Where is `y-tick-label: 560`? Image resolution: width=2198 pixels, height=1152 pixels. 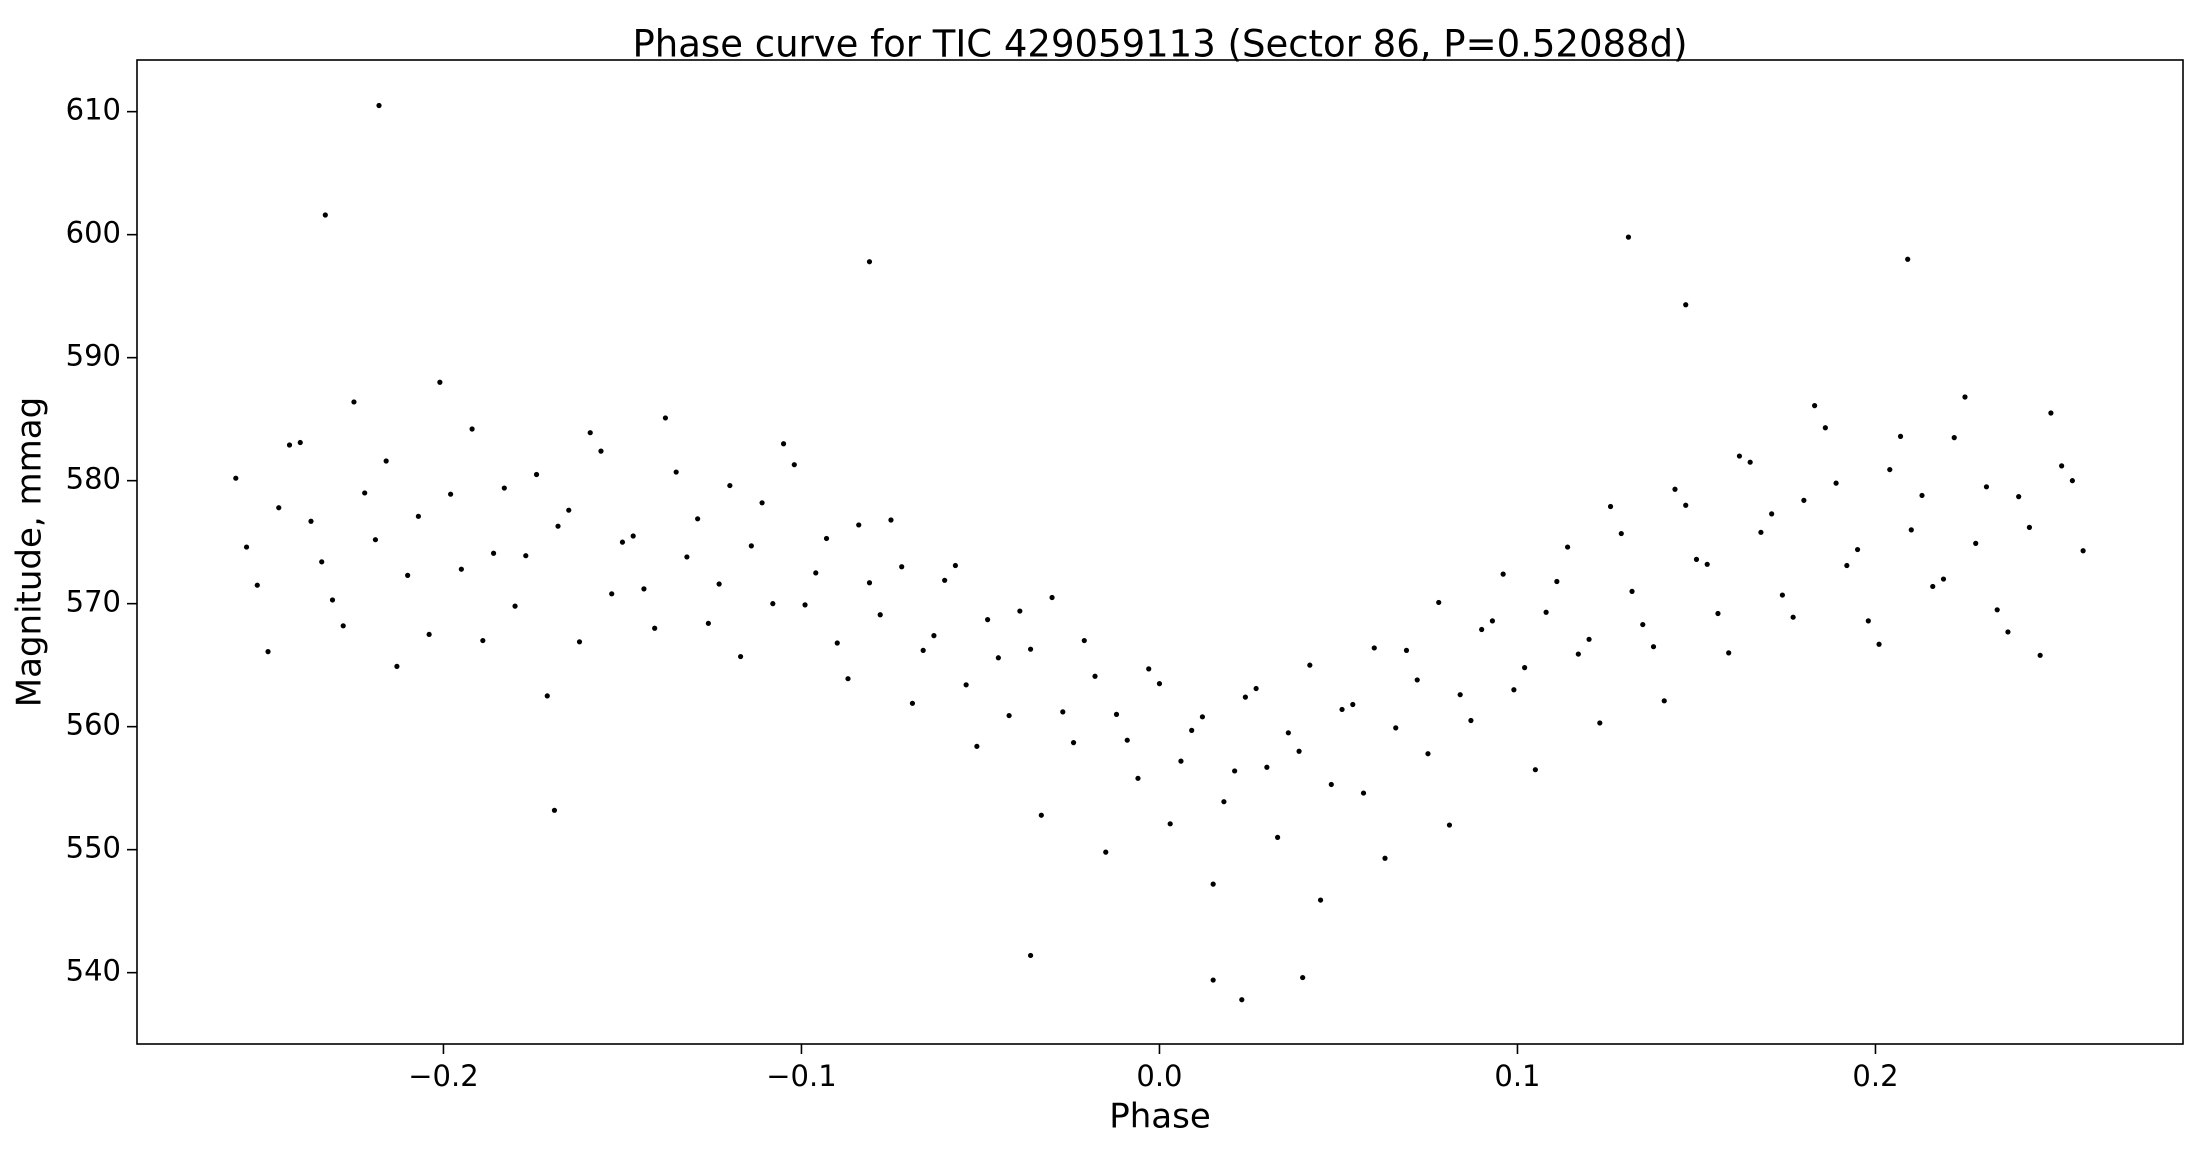 y-tick-label: 560 is located at coordinates (93, 725).